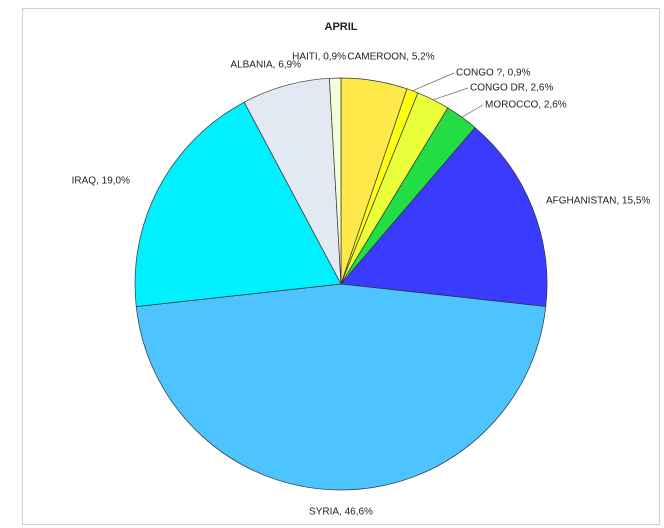  I want to click on data-label: HAITI, 0,9%, so click(319, 57).